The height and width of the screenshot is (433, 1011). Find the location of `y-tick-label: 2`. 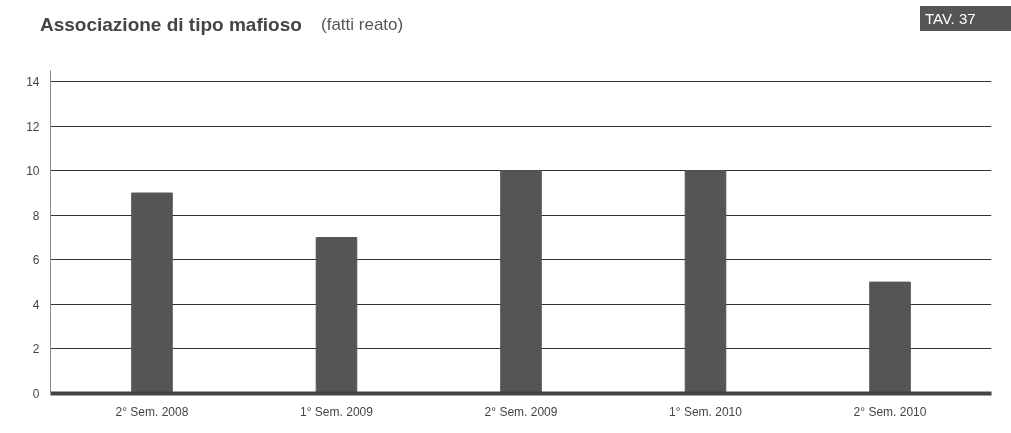

y-tick-label: 2 is located at coordinates (36, 349).